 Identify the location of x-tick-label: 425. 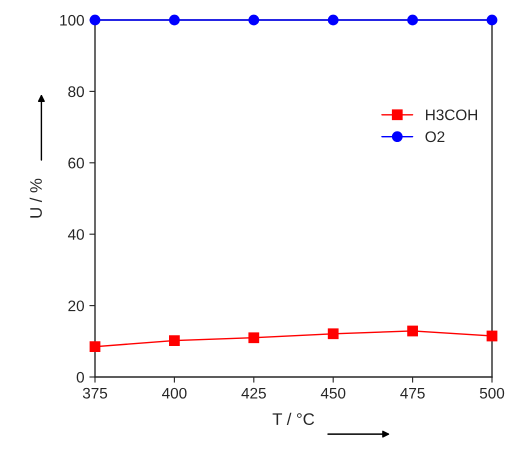
(253, 393).